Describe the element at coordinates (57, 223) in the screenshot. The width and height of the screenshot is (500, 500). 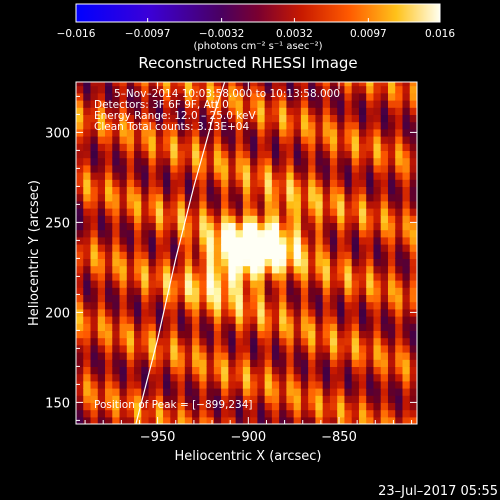
I see `y-tick-label: 250` at that location.